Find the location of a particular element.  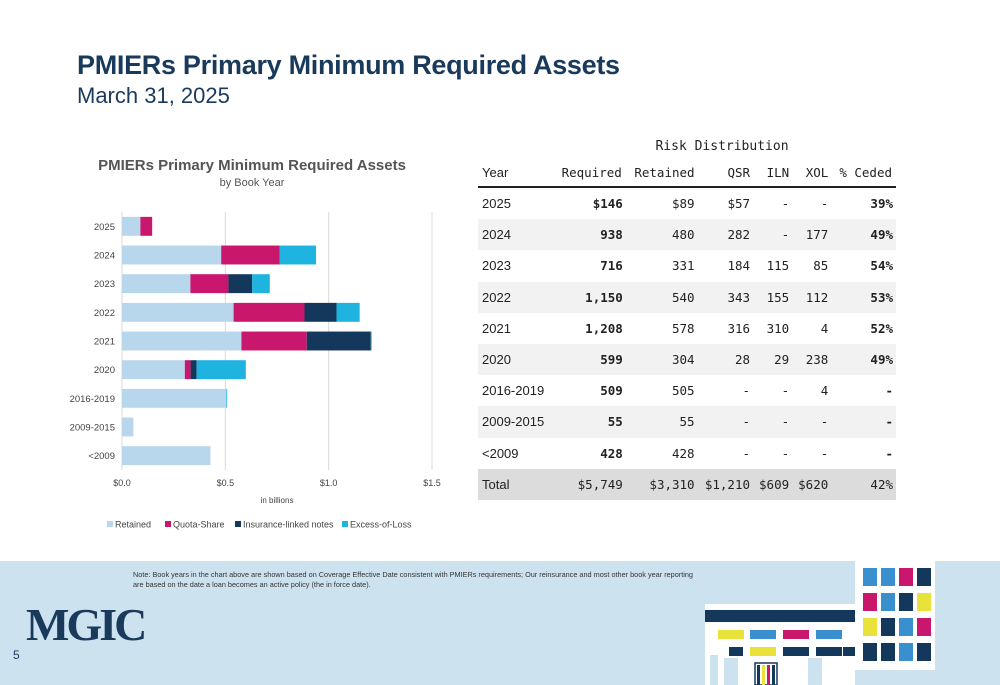

cell-qsr: 282 is located at coordinates (725, 235).